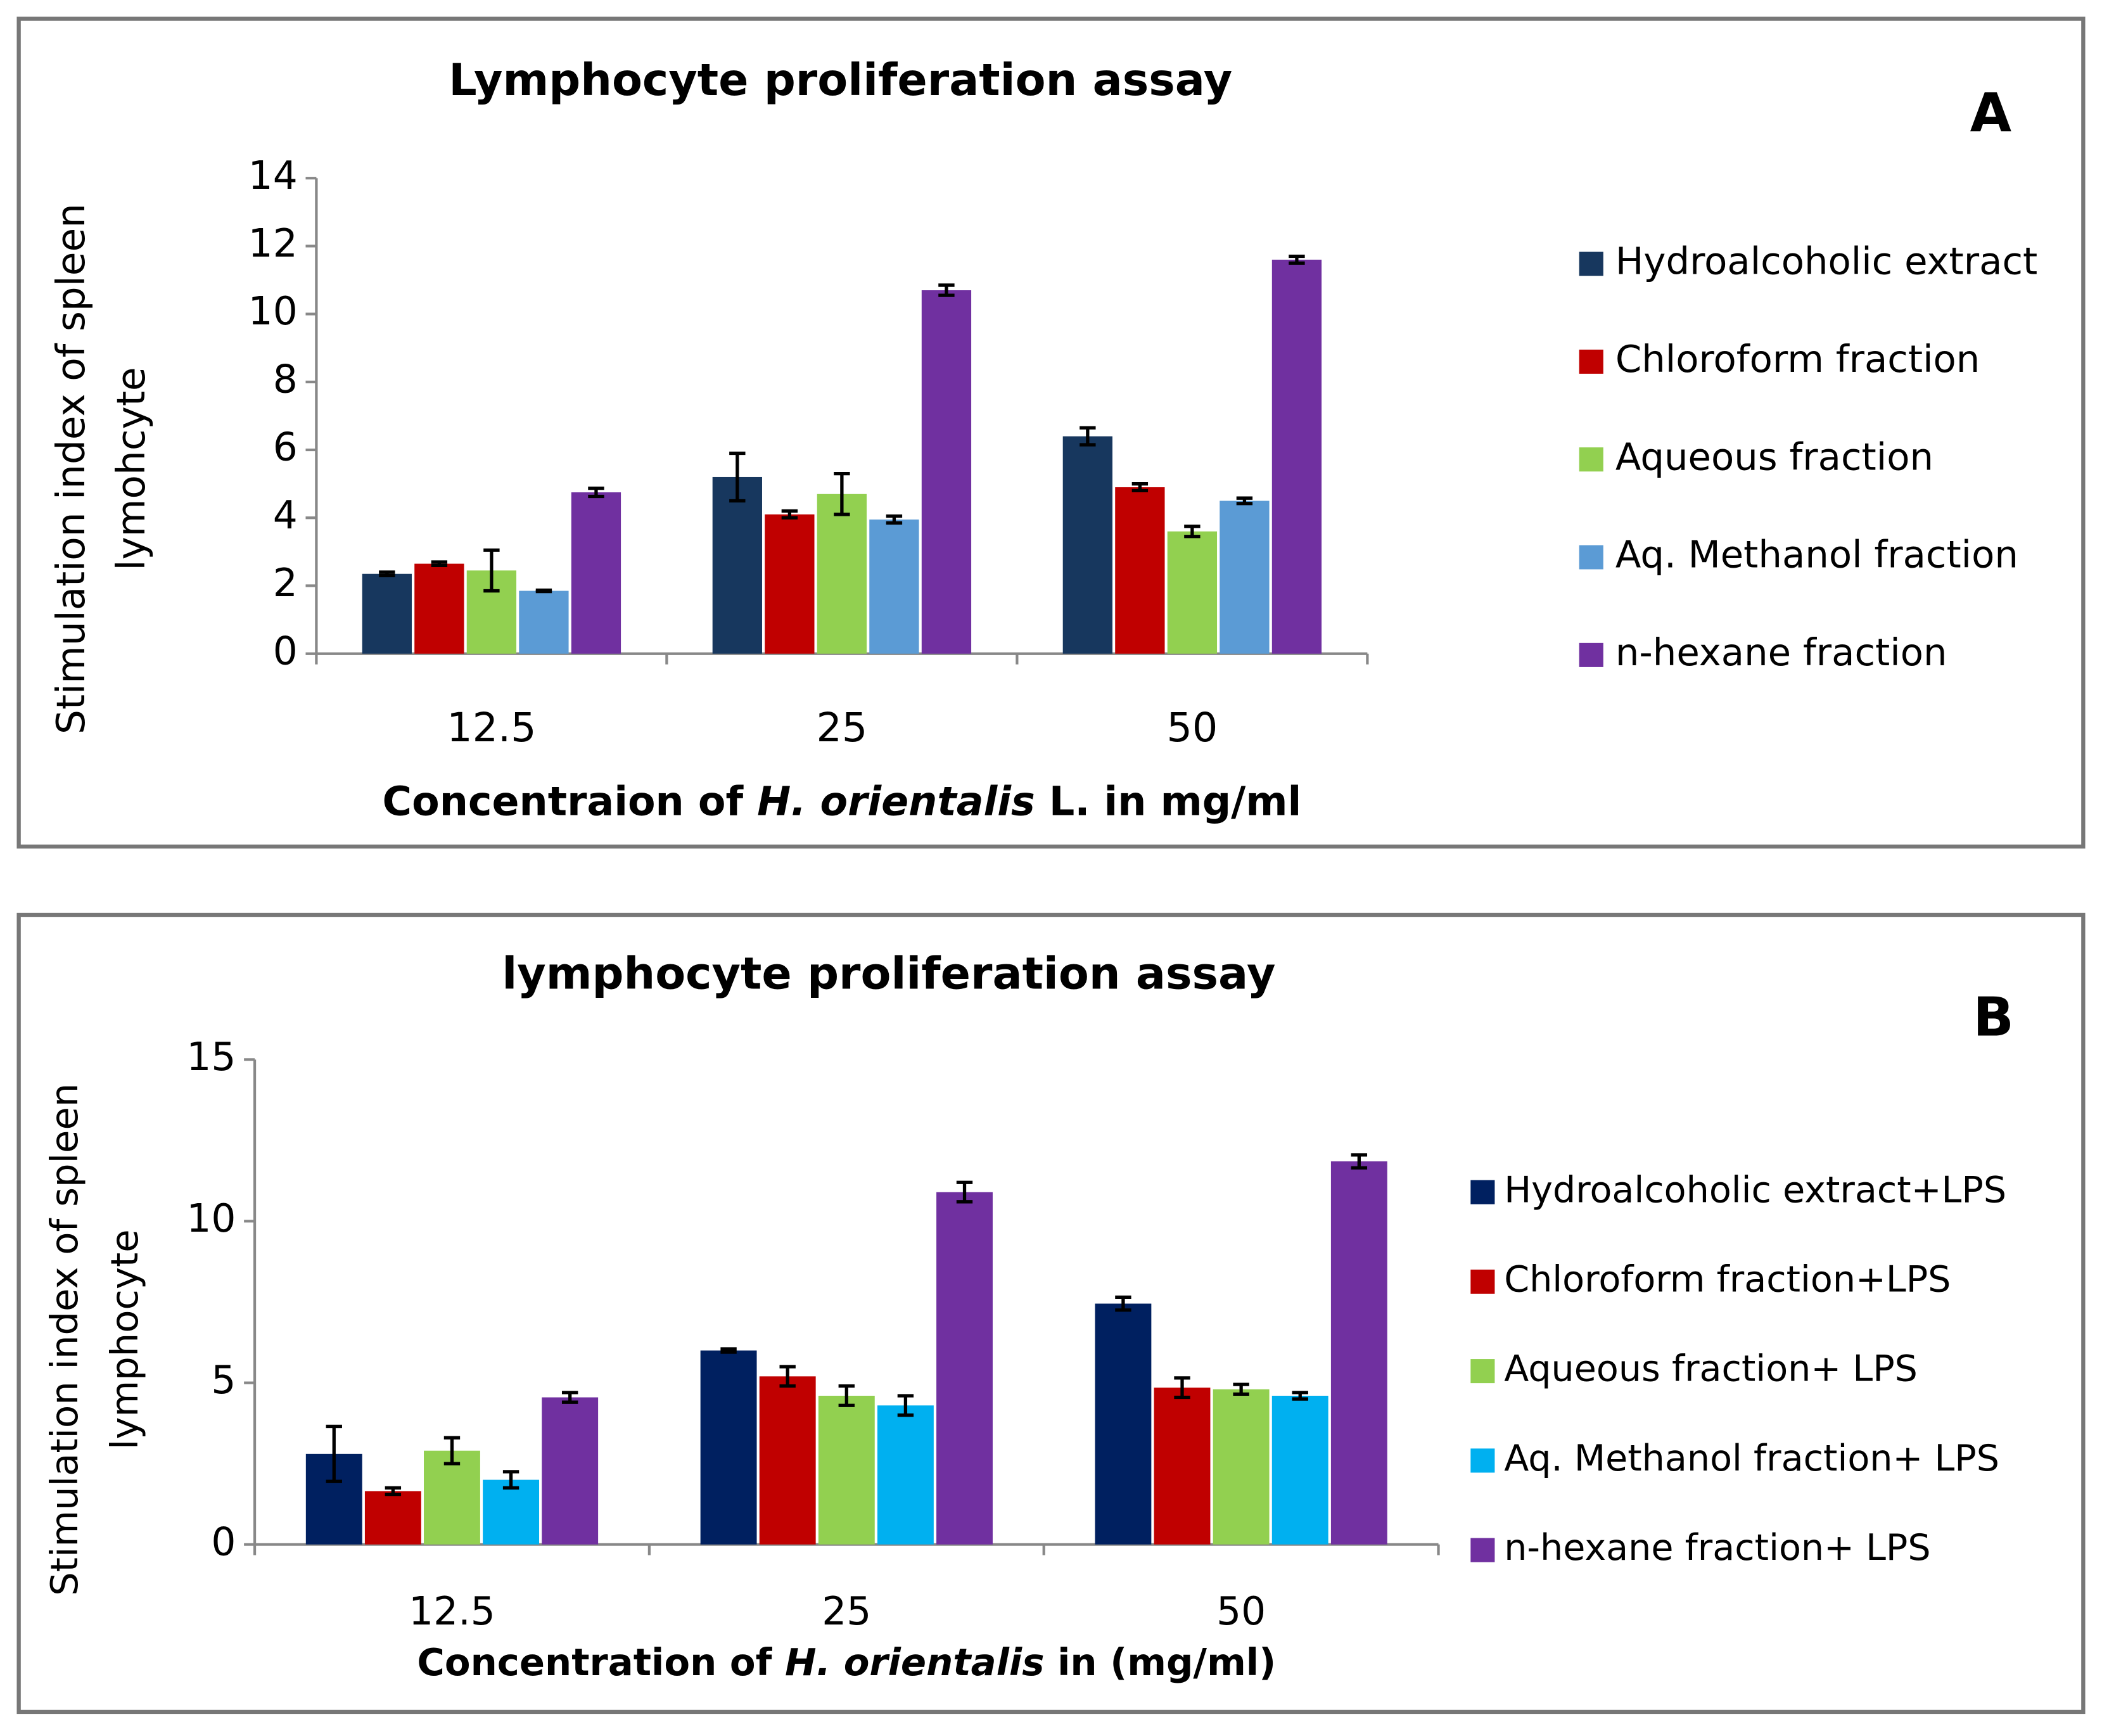 The height and width of the screenshot is (1736, 2102). What do you see at coordinates (211, 1057) in the screenshot?
I see `y-tick-label: 15` at bounding box center [211, 1057].